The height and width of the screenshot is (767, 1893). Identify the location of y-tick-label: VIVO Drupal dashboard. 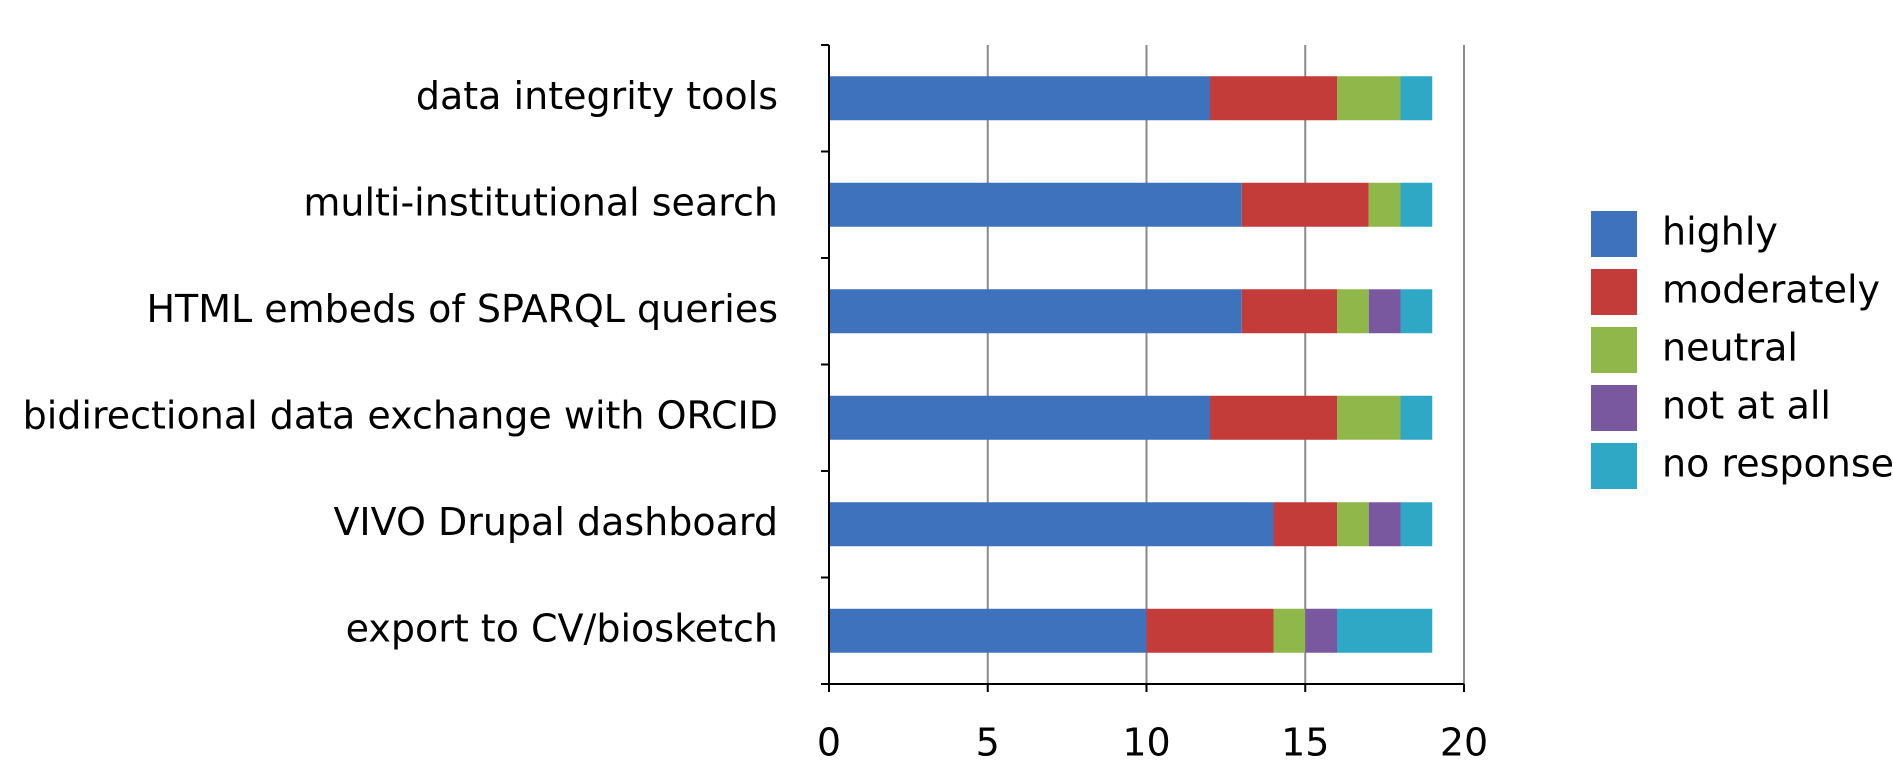
(555, 522).